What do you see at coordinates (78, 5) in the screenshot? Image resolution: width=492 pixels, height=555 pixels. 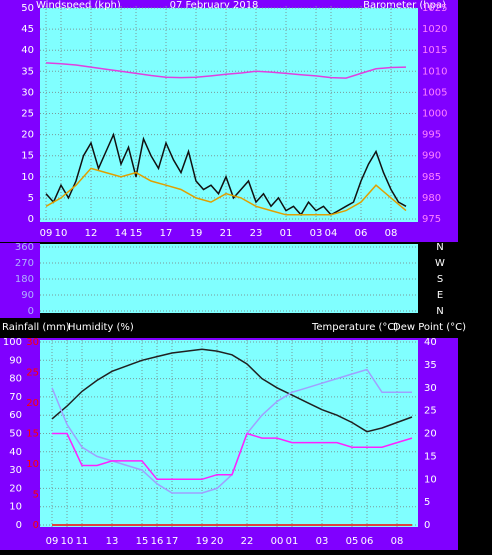 I see `y-axis-label: Windspeed (kph)` at bounding box center [78, 5].